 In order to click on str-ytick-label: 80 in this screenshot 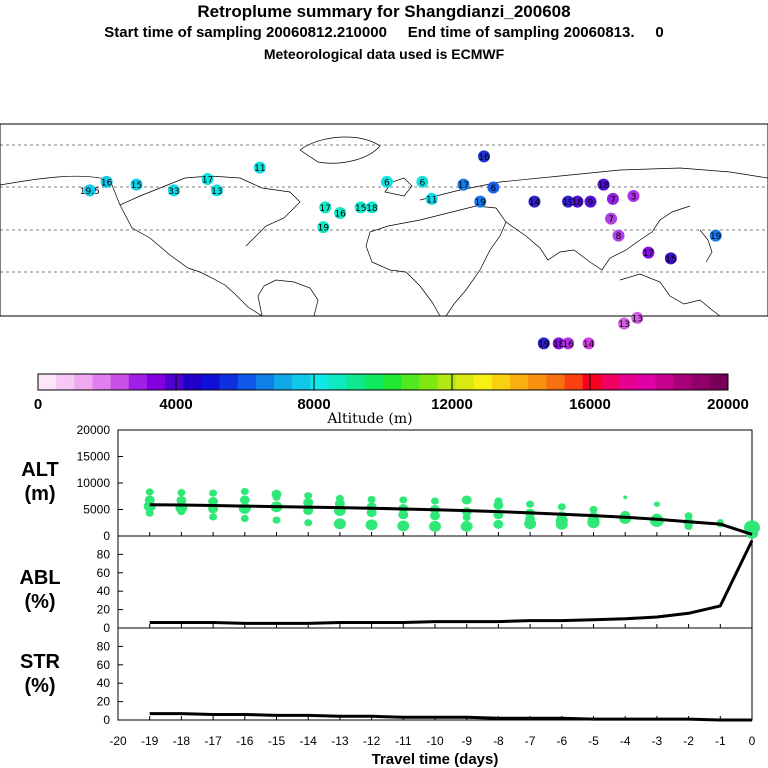, I will do `click(104, 646)`.